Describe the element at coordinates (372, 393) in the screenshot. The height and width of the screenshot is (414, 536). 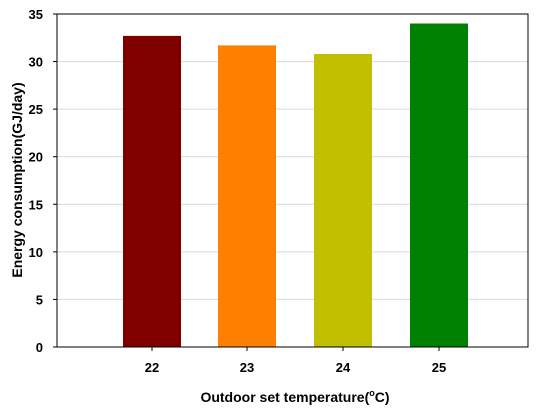
I see `x-axis-title-degree: o` at that location.